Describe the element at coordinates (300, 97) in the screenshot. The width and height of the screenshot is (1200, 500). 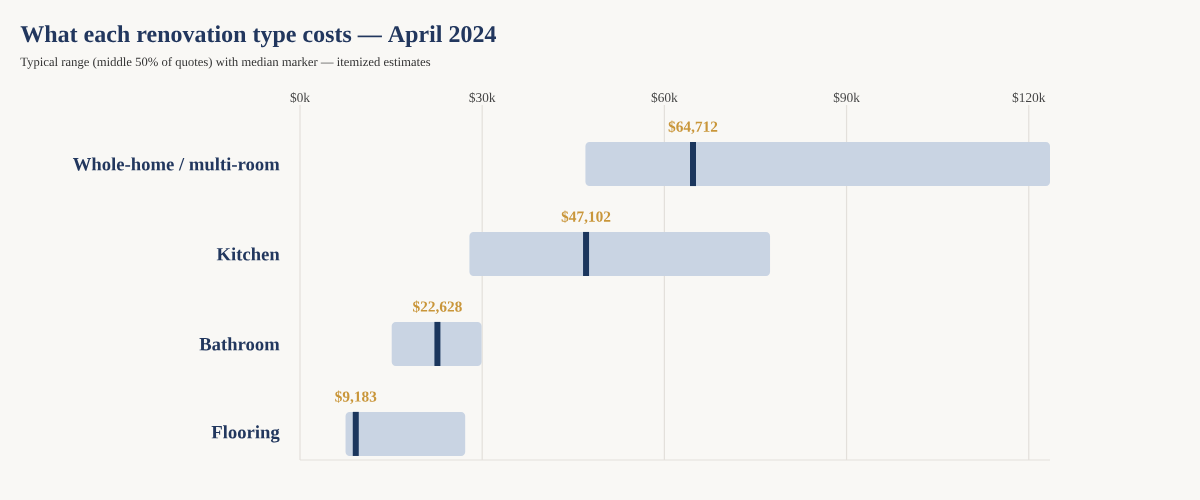
I see `x-tick-label: $0k` at that location.